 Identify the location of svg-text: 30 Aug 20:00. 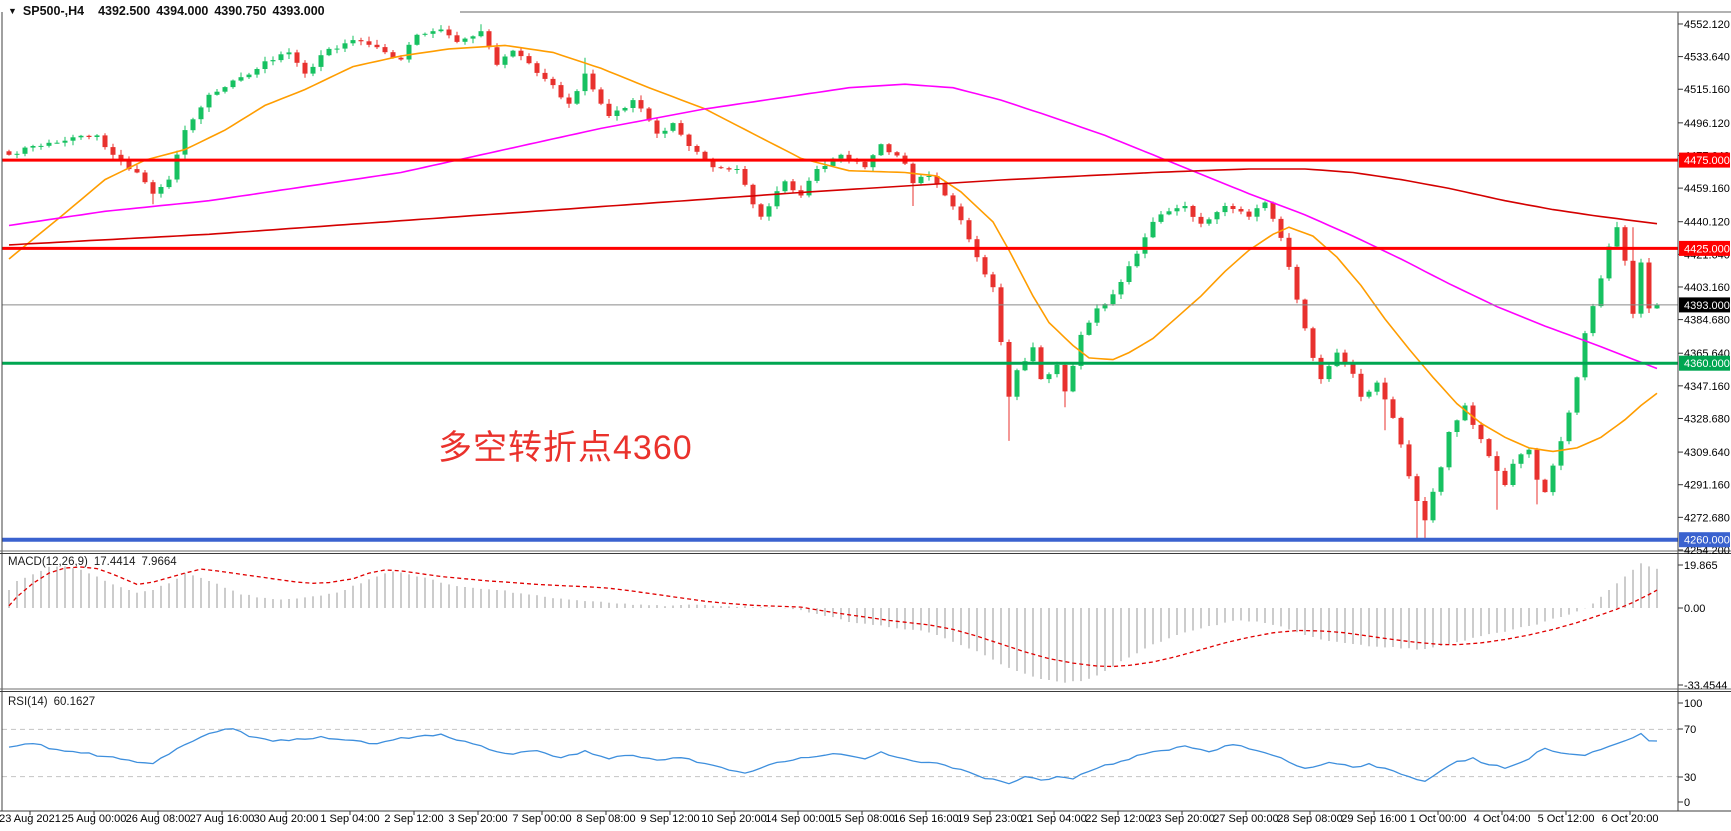
(286, 819).